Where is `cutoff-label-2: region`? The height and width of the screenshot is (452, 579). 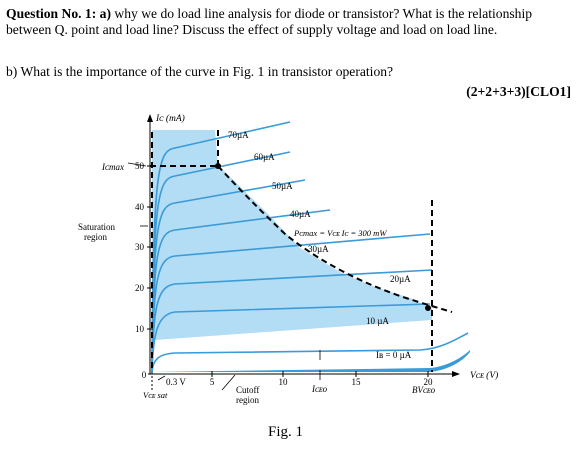 cutoff-label-2: region is located at coordinates (247, 400).